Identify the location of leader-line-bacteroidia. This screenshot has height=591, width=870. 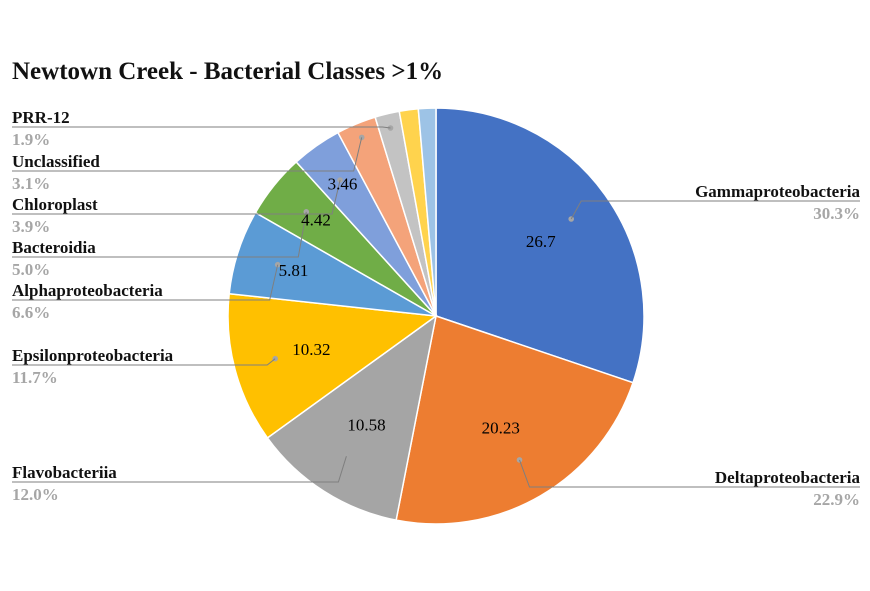
(159, 234).